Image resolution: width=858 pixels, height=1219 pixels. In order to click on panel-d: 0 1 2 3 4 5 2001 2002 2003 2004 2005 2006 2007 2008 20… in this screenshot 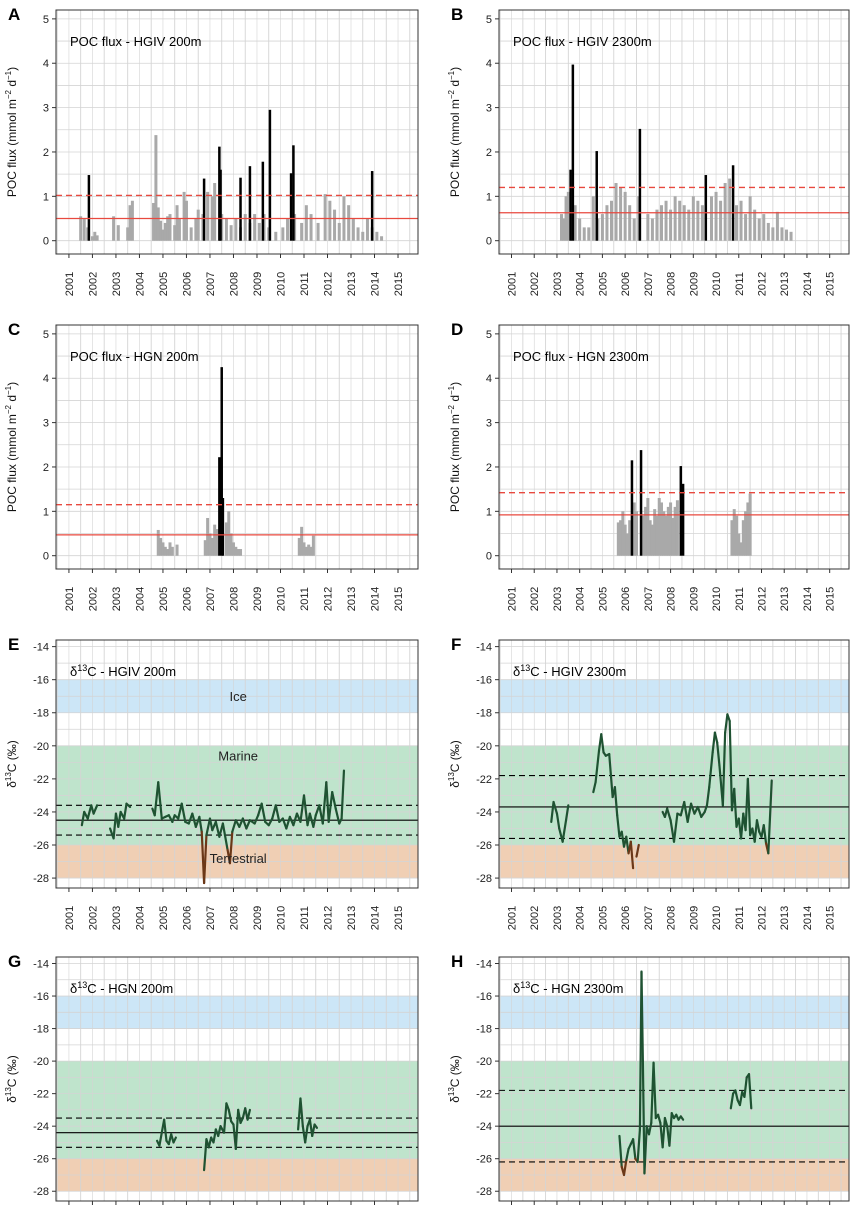, I will do `click(648, 465)`.